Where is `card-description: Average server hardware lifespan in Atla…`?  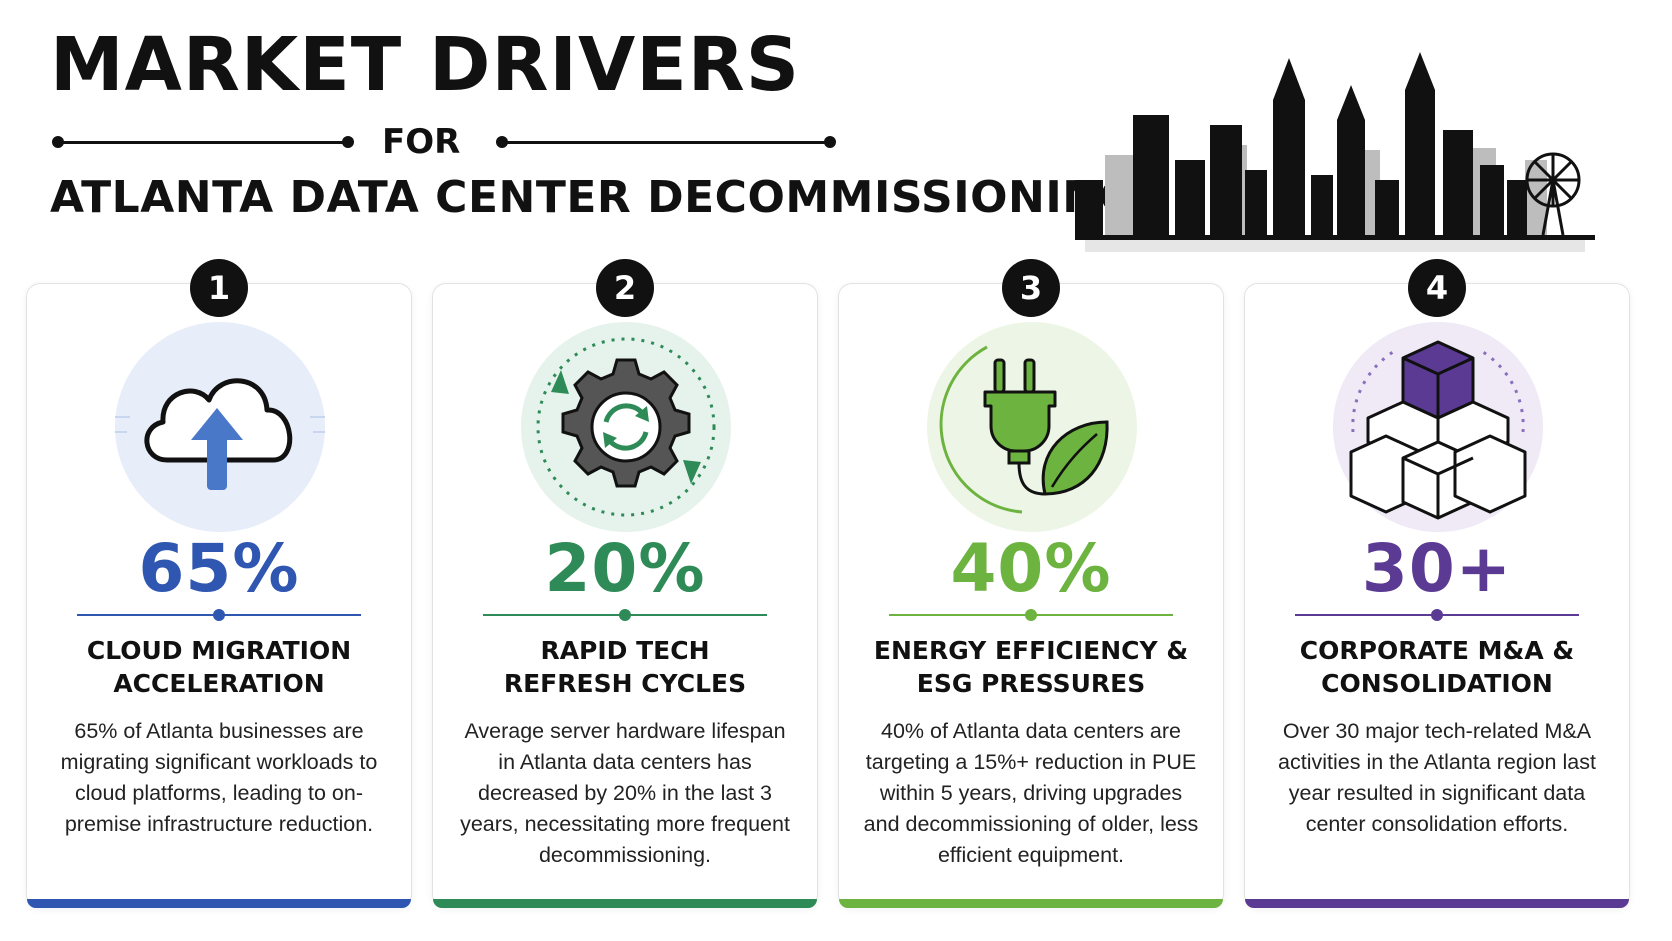
card-description: Average server hardware lifespan in Atla… is located at coordinates (625, 793).